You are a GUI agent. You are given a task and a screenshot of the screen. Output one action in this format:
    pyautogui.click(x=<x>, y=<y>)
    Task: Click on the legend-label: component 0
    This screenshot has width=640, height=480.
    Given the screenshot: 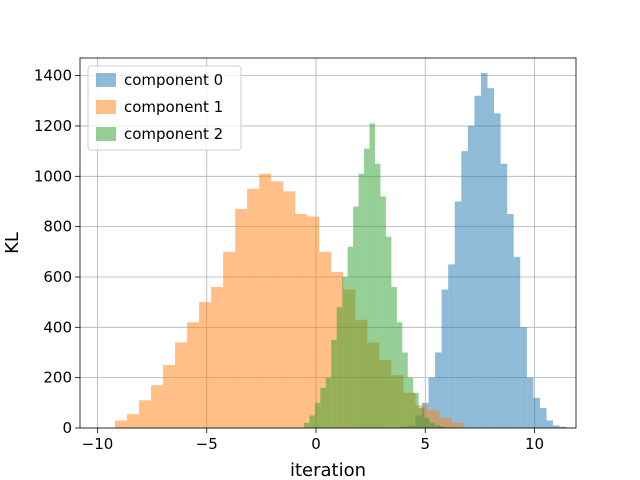 What is the action you would take?
    pyautogui.click(x=173, y=80)
    